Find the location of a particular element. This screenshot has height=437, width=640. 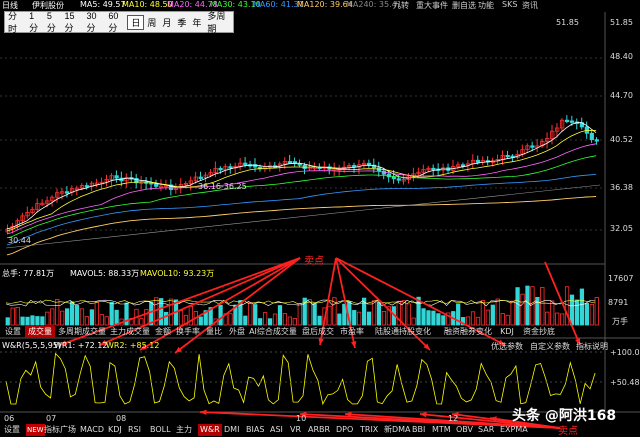

indicator-tab-amount: 金额 is located at coordinates (163, 331).